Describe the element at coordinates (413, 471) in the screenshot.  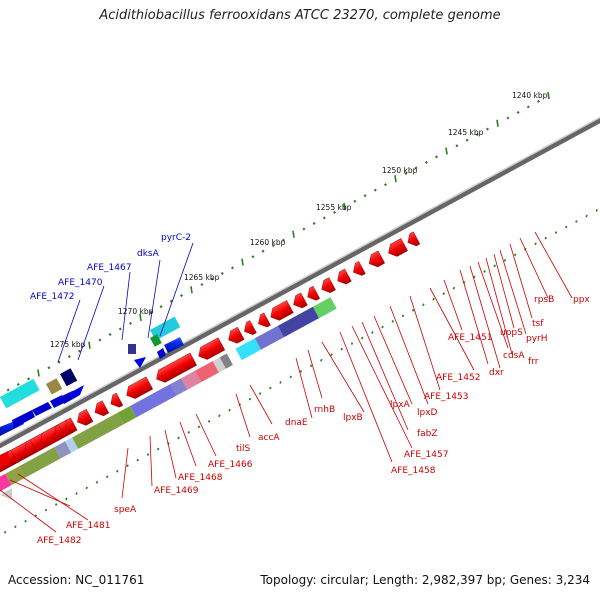
I see `gene-label: AFE_1458` at that location.